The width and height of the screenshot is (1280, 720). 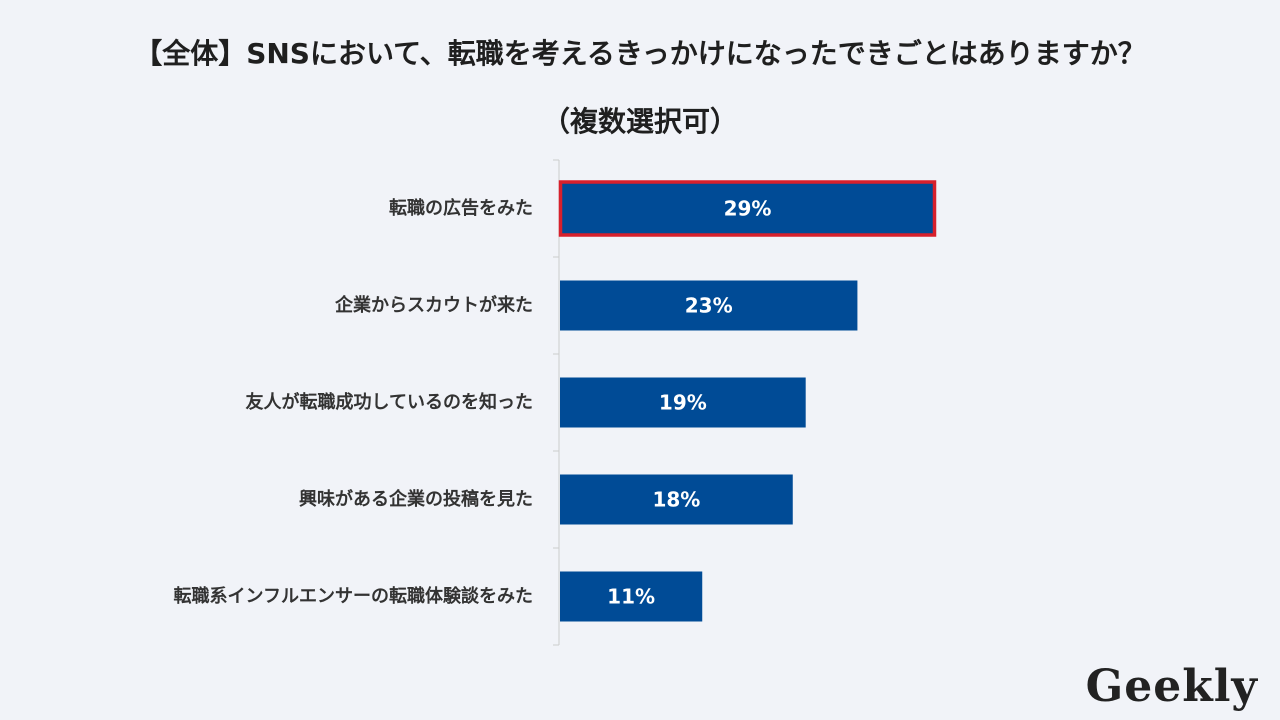 I want to click on chart-subtitle: （複数選択可）, so click(x=639, y=121).